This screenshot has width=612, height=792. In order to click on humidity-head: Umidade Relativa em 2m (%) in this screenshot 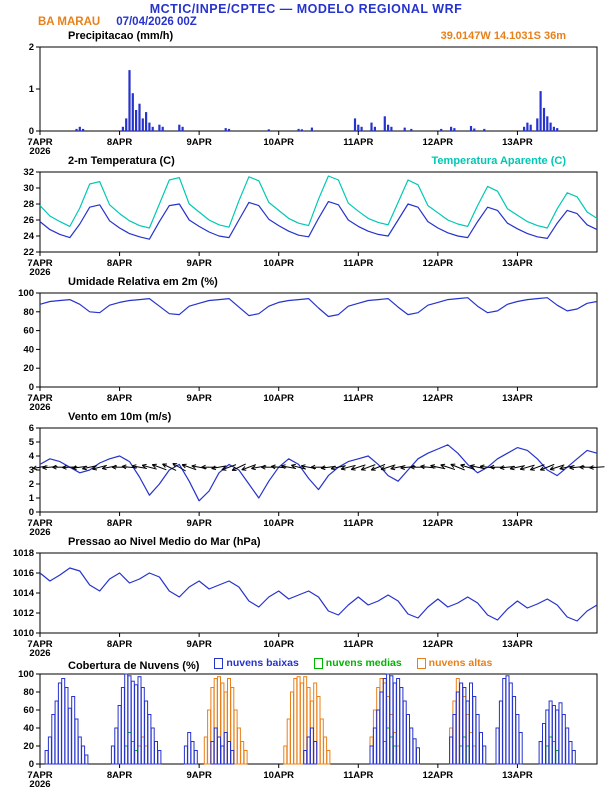, I will do `click(306, 282)`.